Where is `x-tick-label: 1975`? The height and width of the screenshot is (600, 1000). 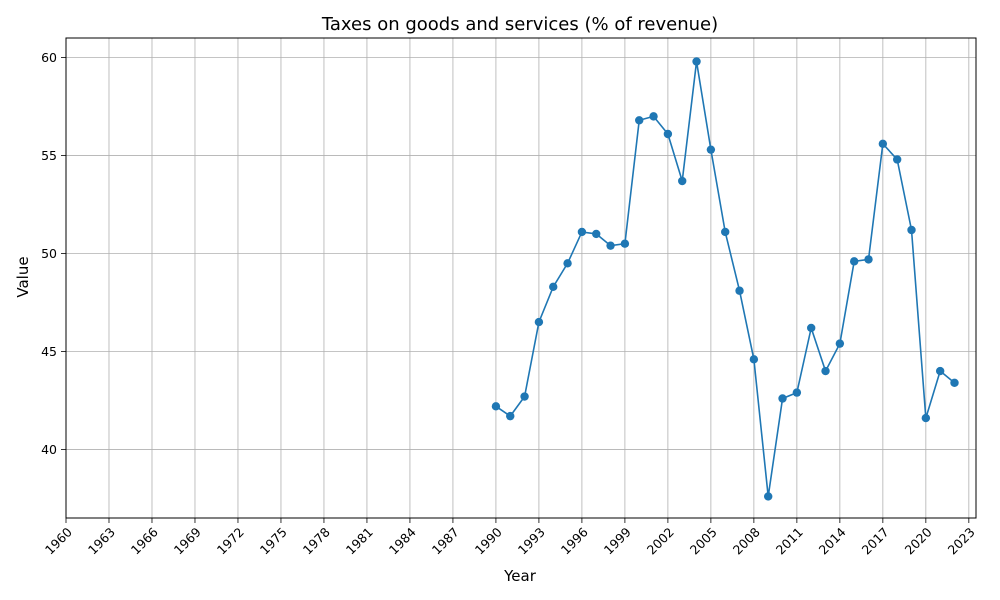
x-tick-label: 1975 is located at coordinates (273, 540).